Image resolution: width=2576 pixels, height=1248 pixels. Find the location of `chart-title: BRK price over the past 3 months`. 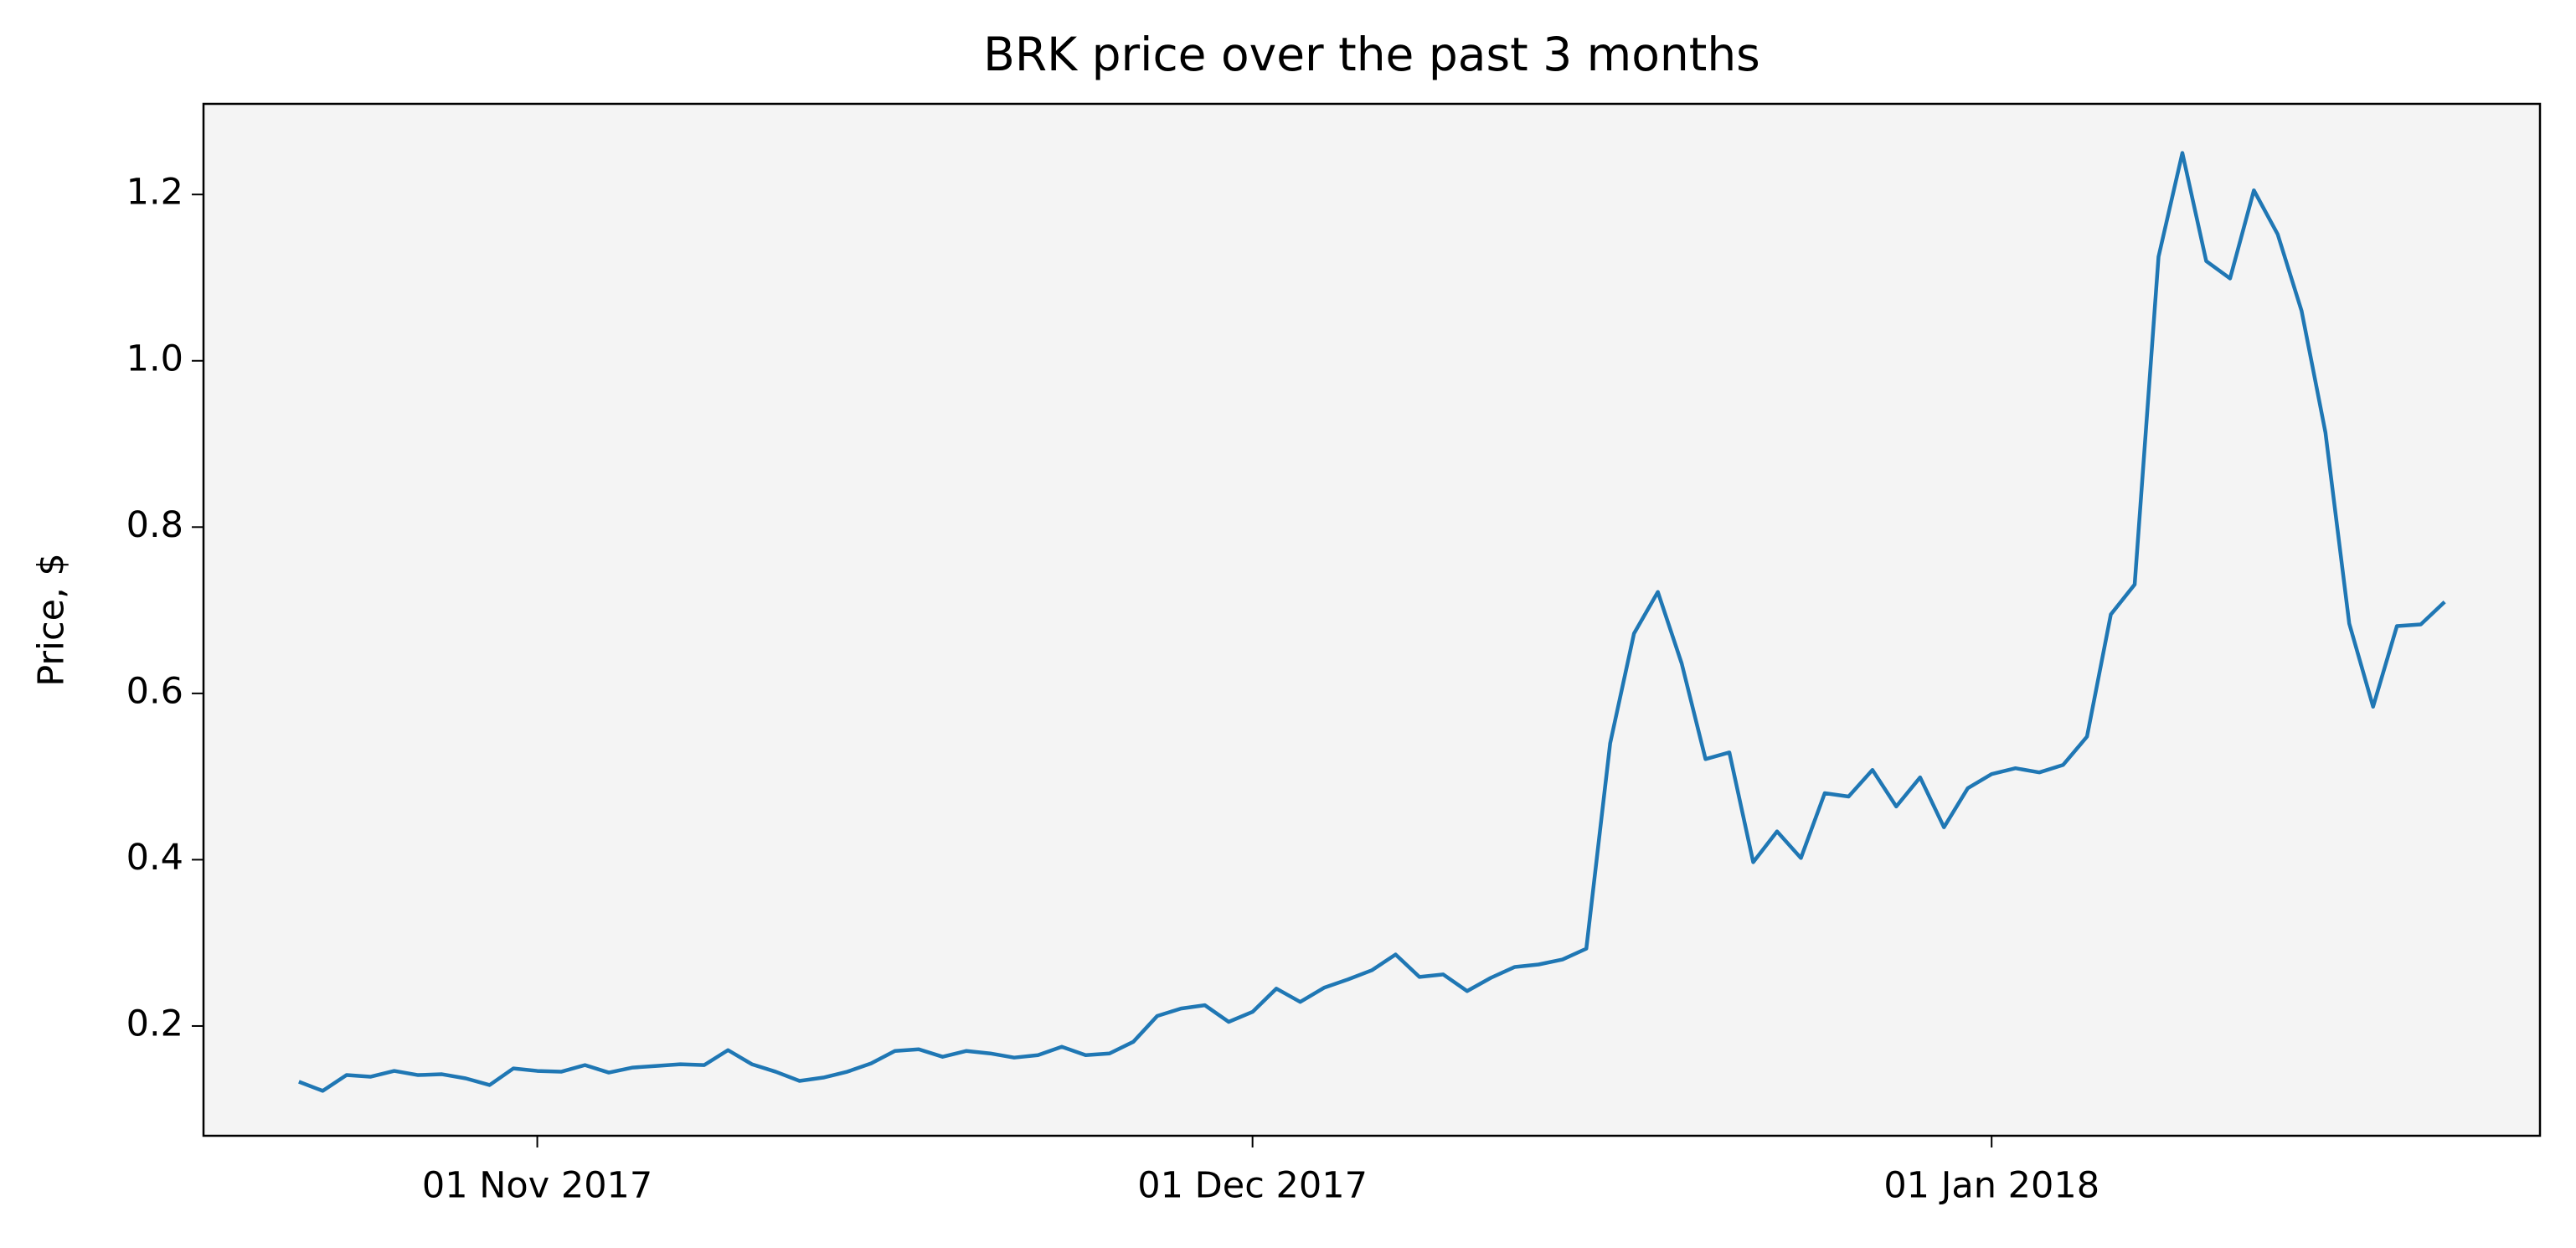

chart-title: BRK price over the past 3 months is located at coordinates (1371, 55).